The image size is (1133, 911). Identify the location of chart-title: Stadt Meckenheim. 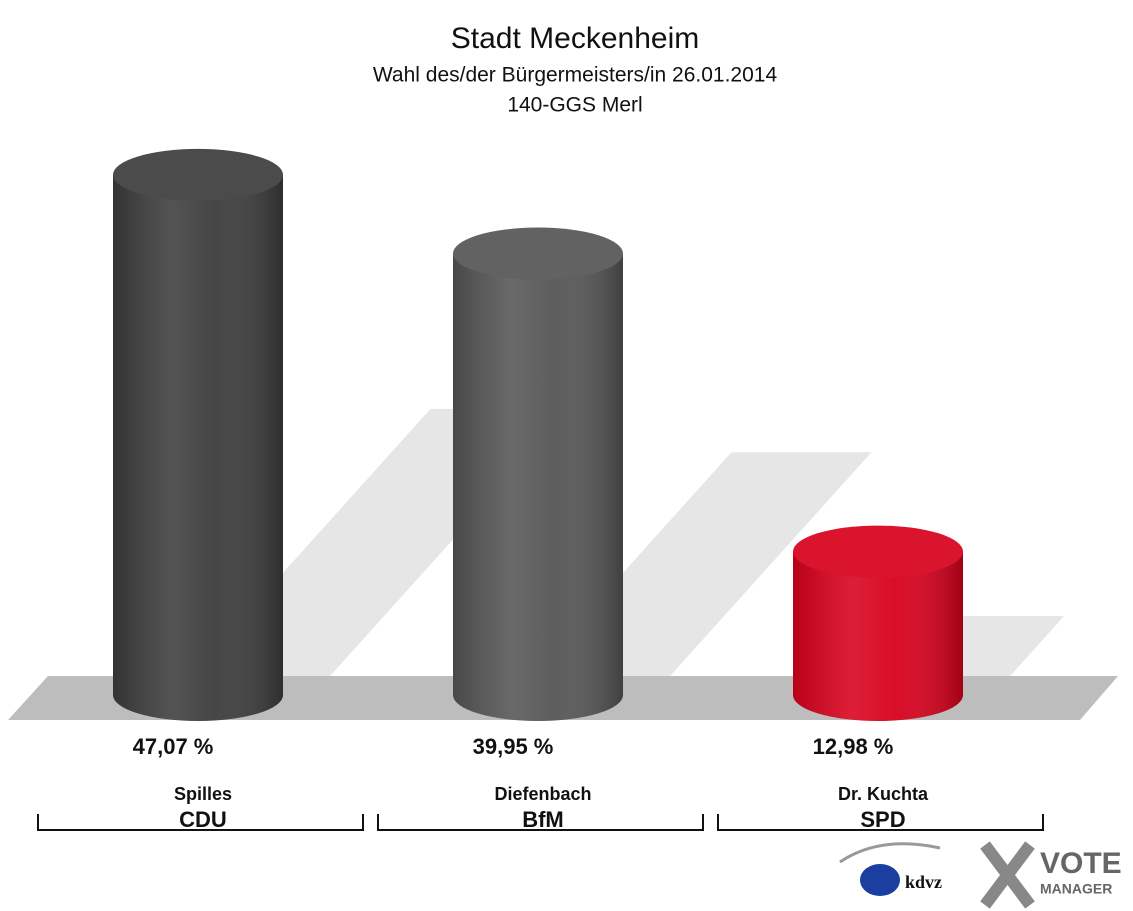
(575, 38).